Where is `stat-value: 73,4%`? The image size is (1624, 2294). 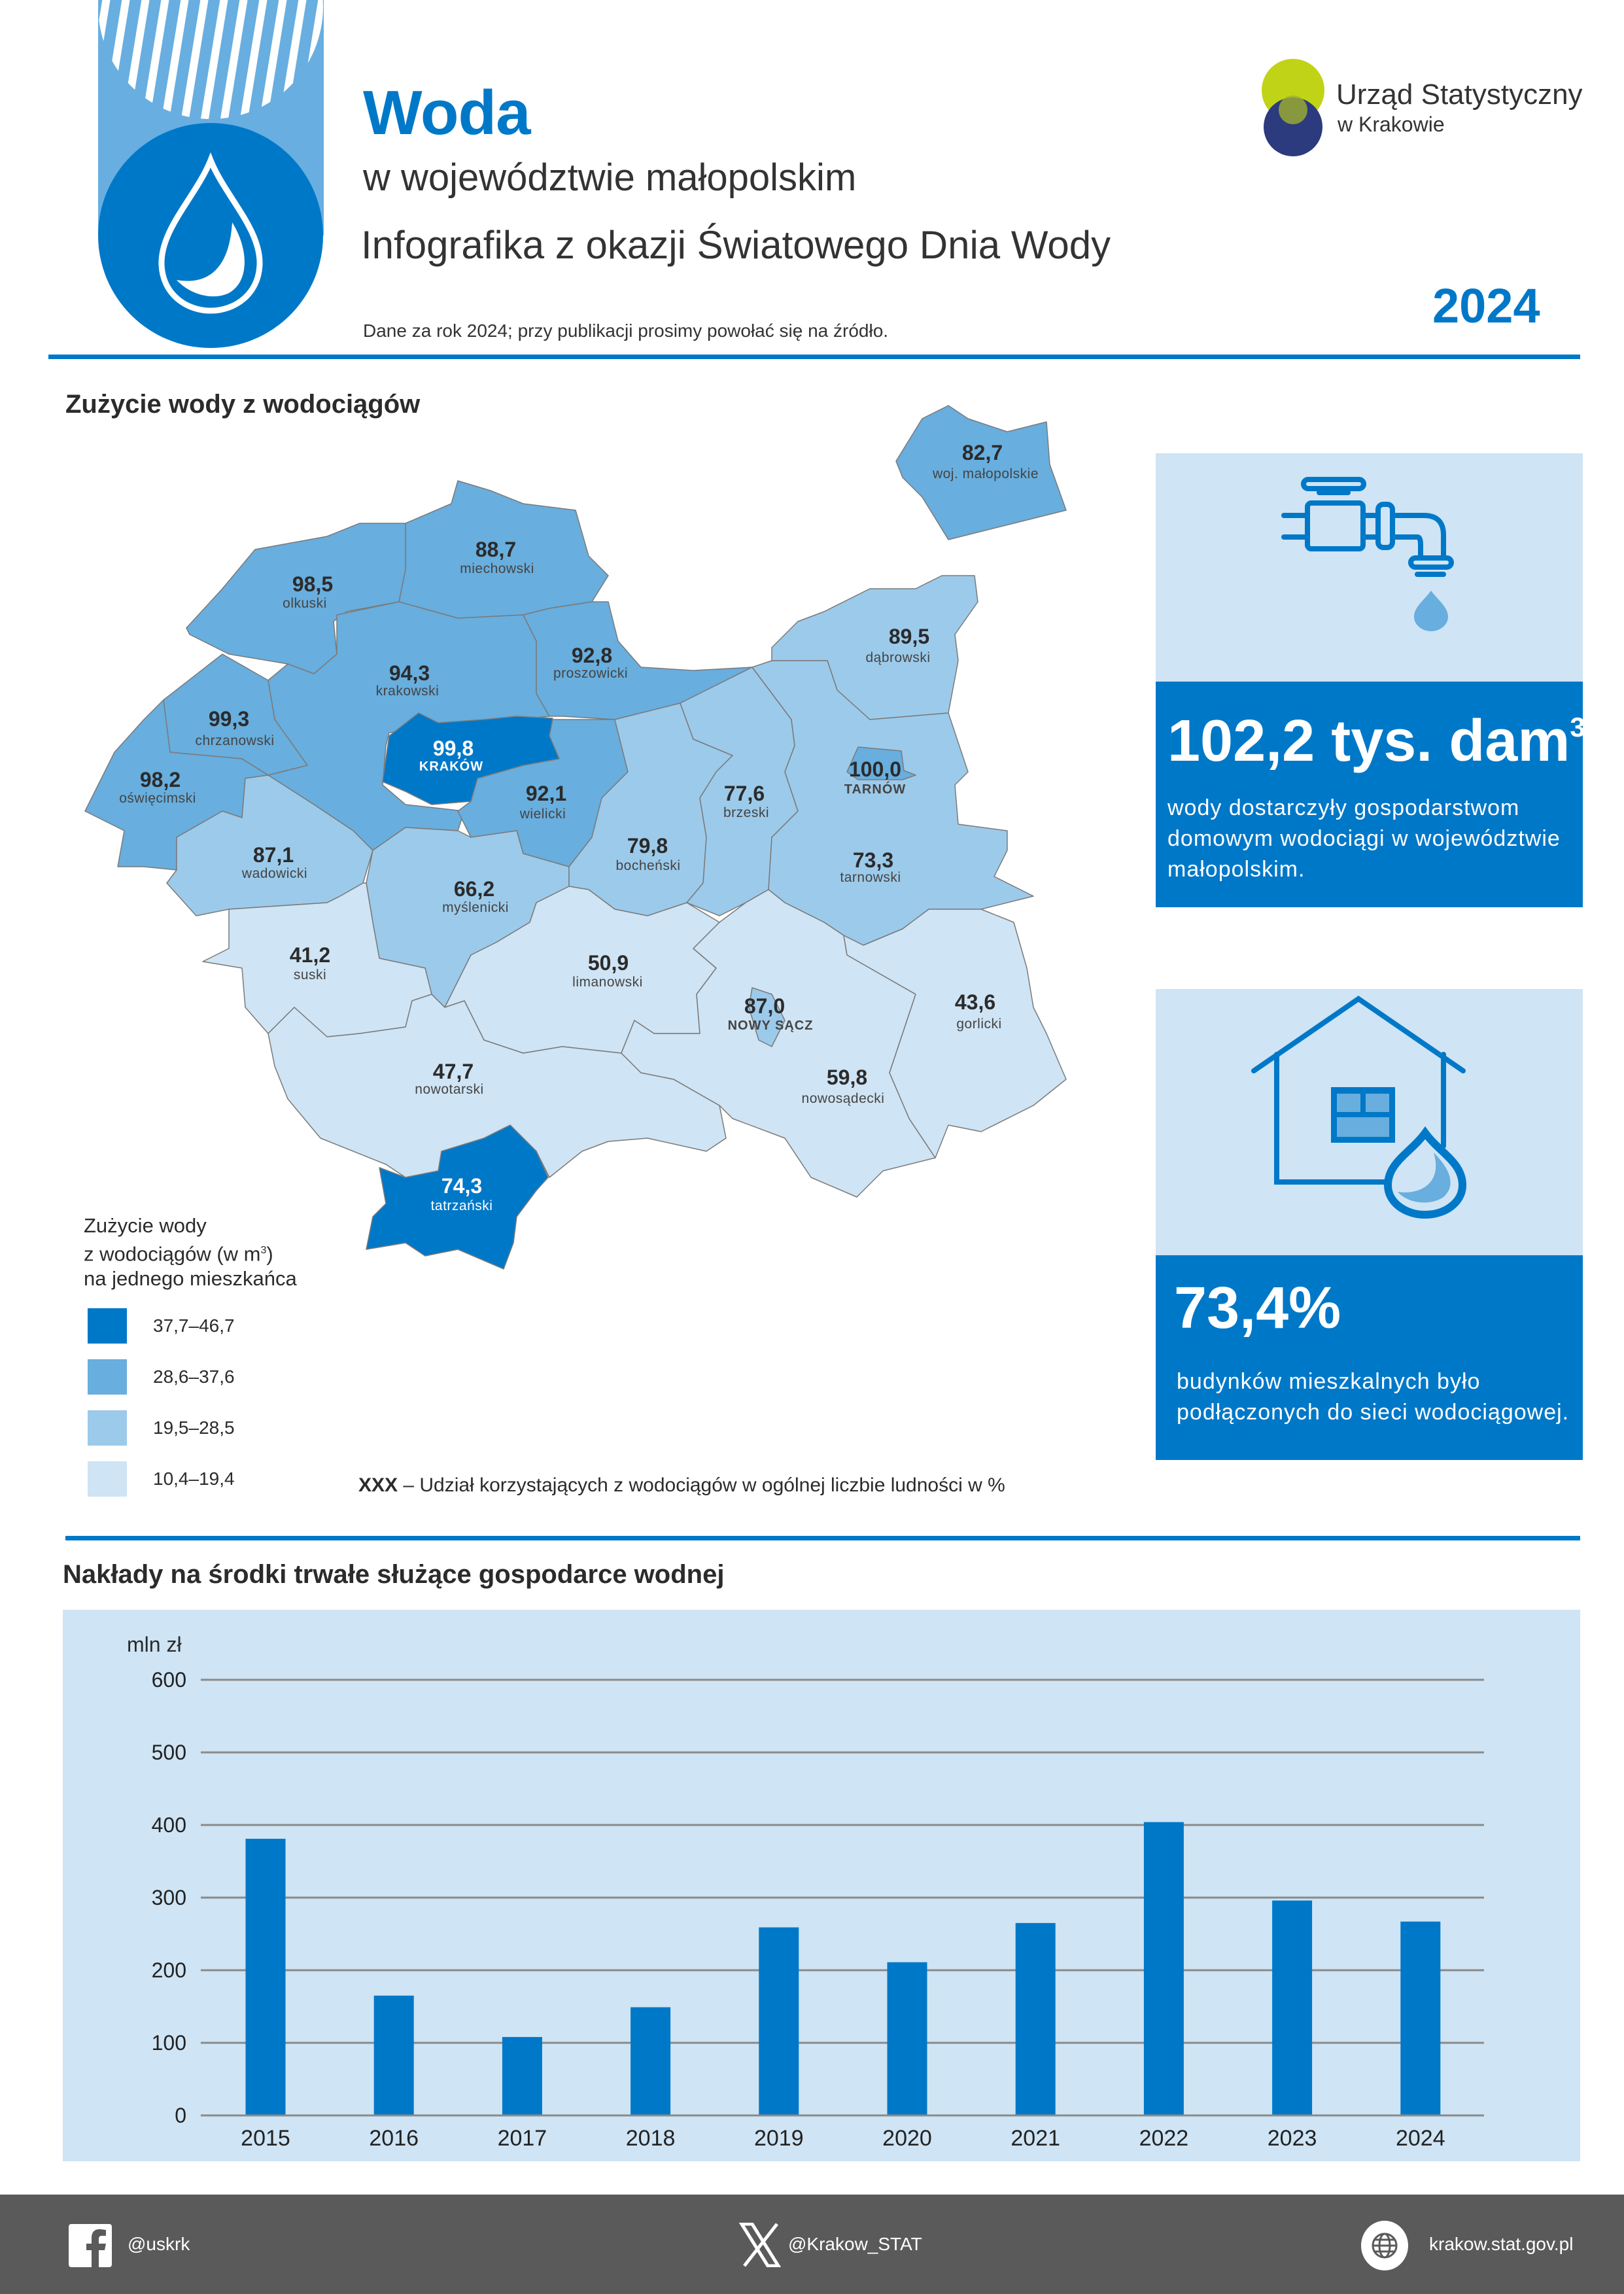
stat-value: 73,4% is located at coordinates (1257, 1308).